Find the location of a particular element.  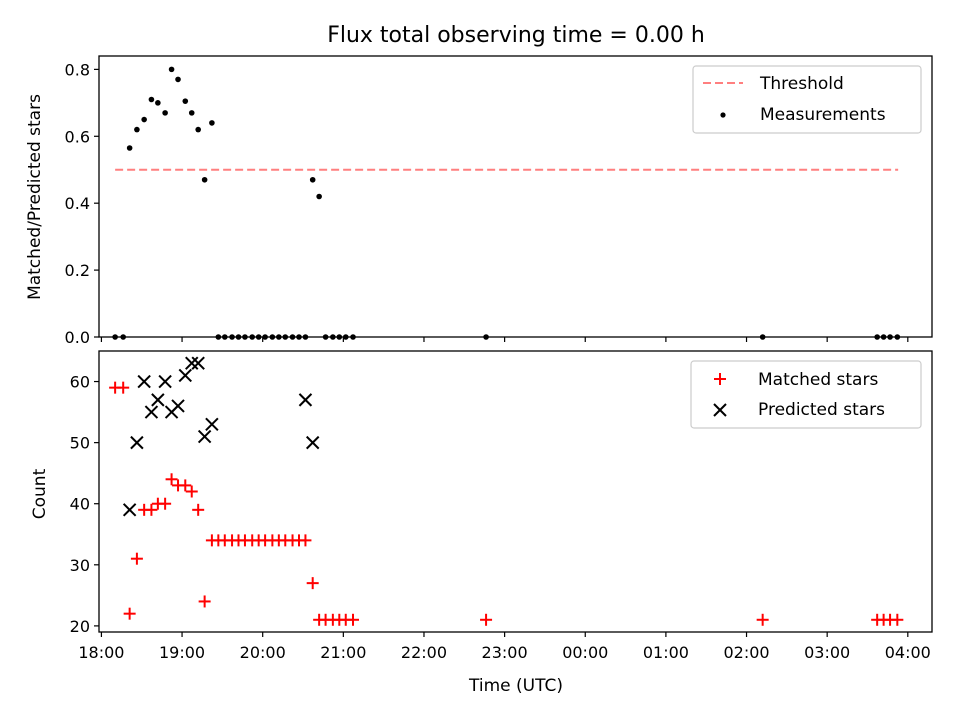

y-tick-label: 60 is located at coordinates (80, 382).